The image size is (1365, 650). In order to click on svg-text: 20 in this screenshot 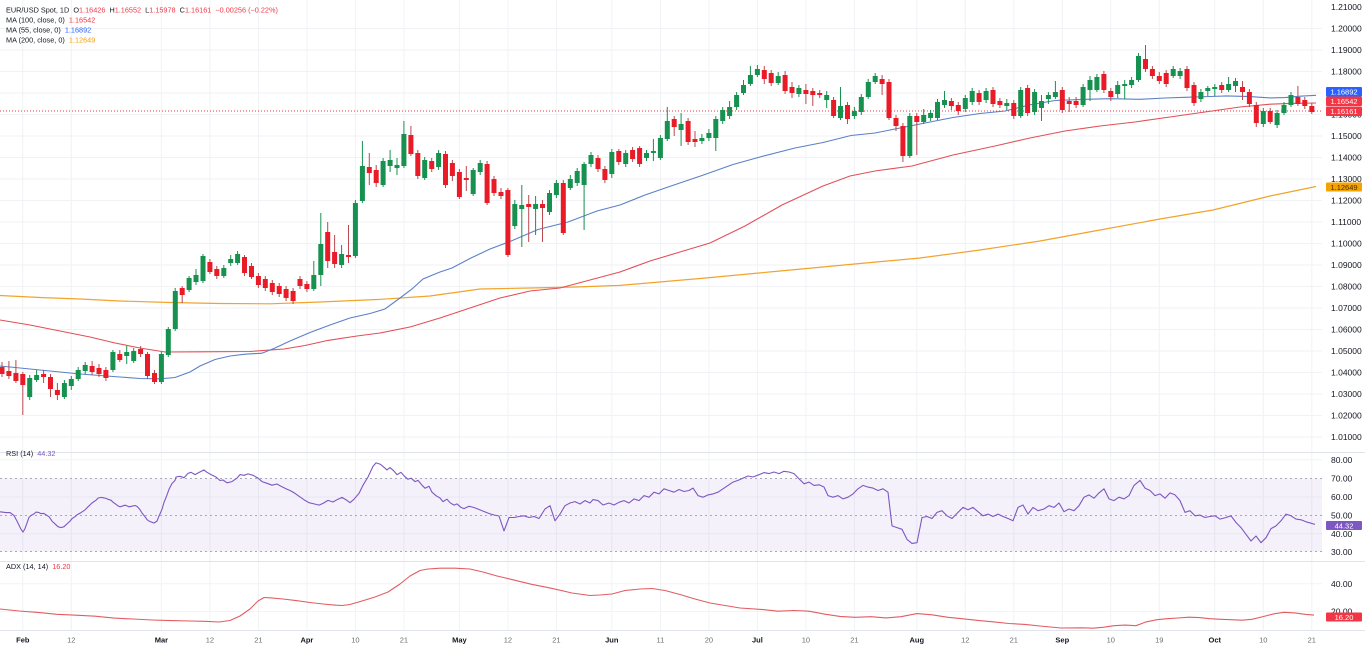, I will do `click(709, 640)`.